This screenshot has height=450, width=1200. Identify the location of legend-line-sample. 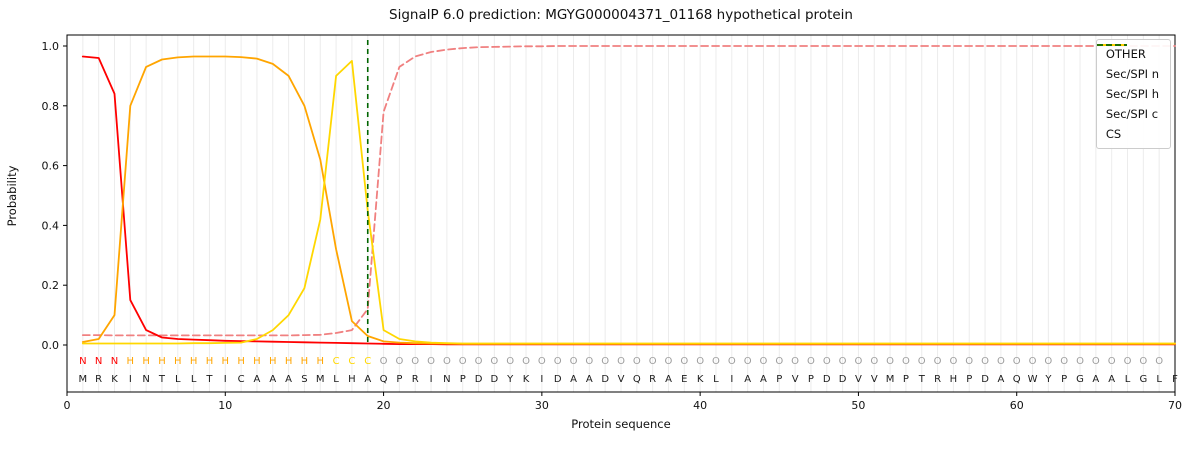
(1111, 45).